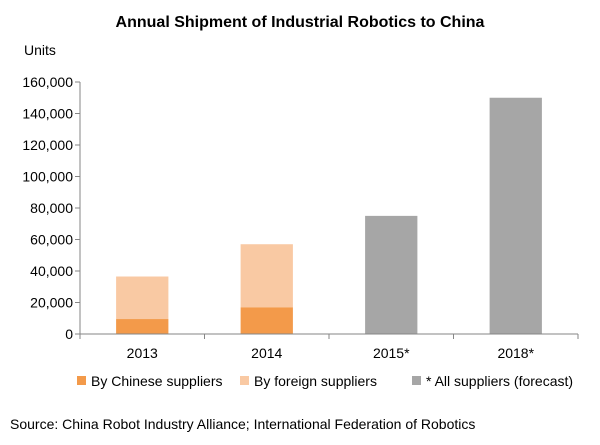 This screenshot has height=445, width=600. What do you see at coordinates (47, 177) in the screenshot?
I see `y-tick-label: 100,000` at bounding box center [47, 177].